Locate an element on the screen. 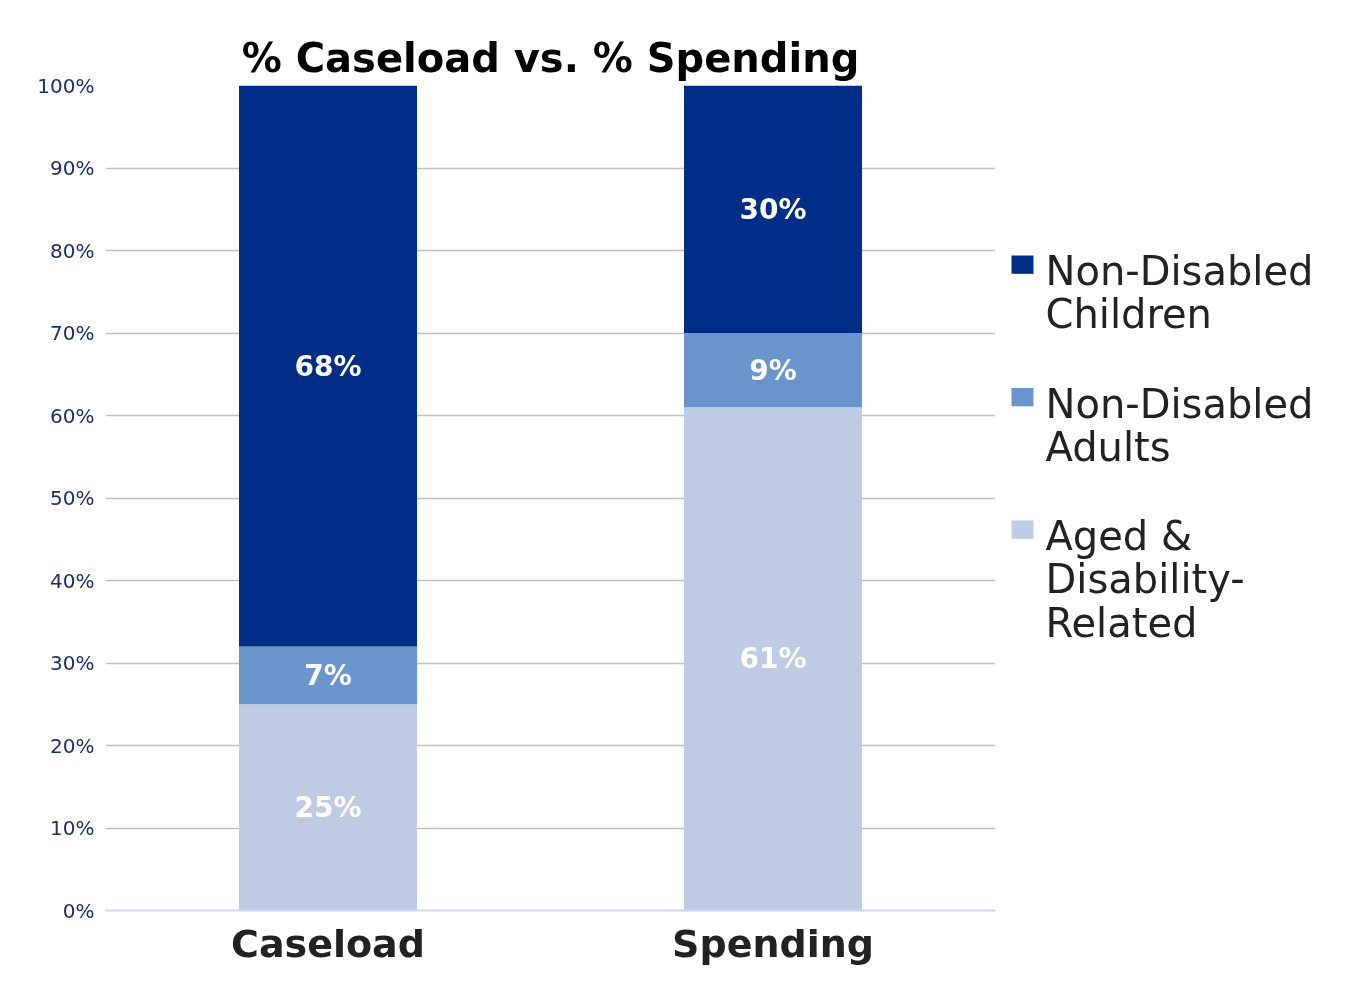 This screenshot has height=992, width=1348. data-label: 9% is located at coordinates (773, 370).